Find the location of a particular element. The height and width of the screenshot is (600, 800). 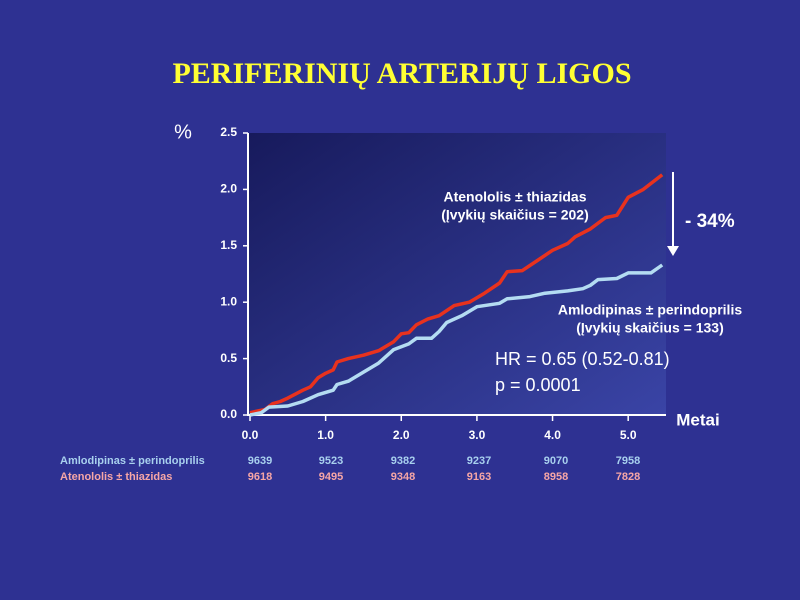

x-axis-label: Metai is located at coordinates (697, 419).